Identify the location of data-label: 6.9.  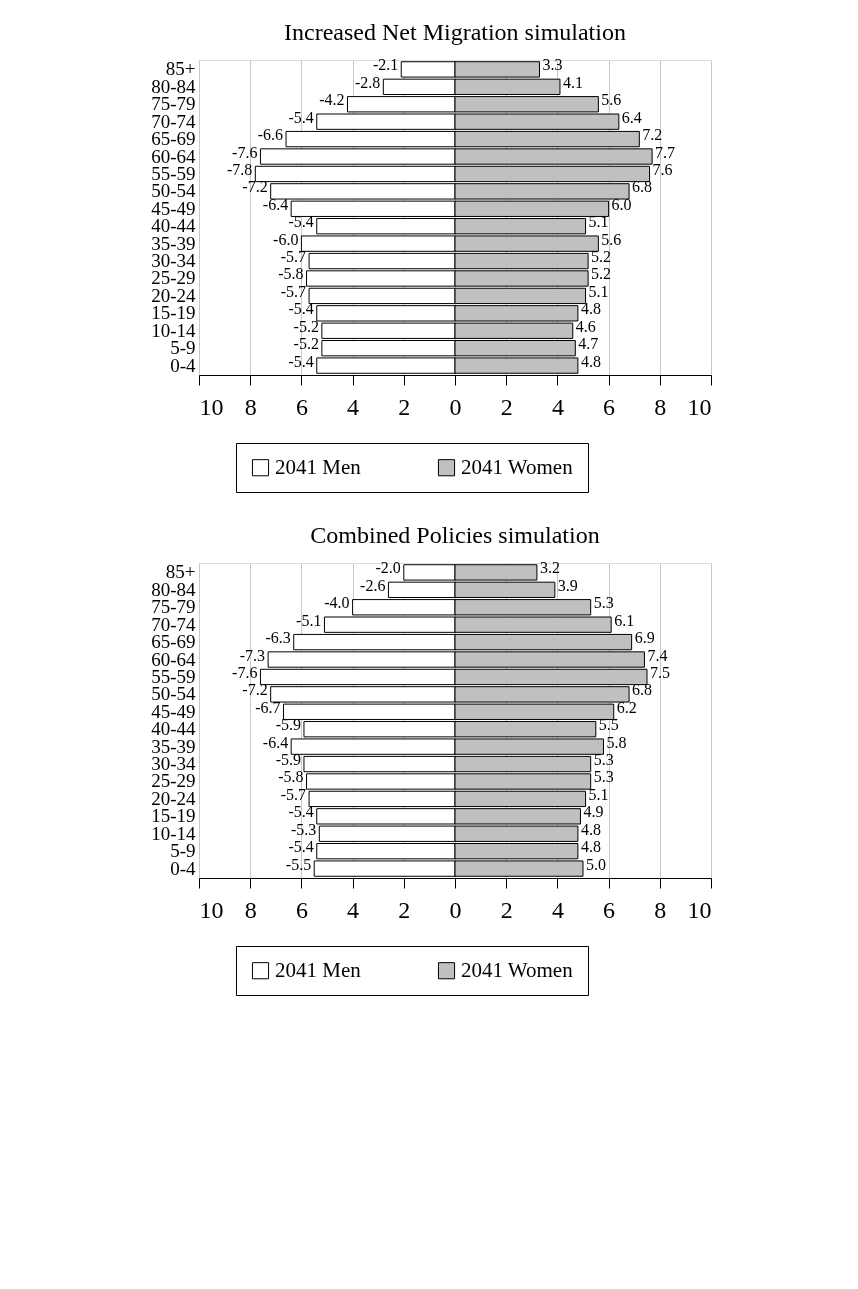
(644, 638).